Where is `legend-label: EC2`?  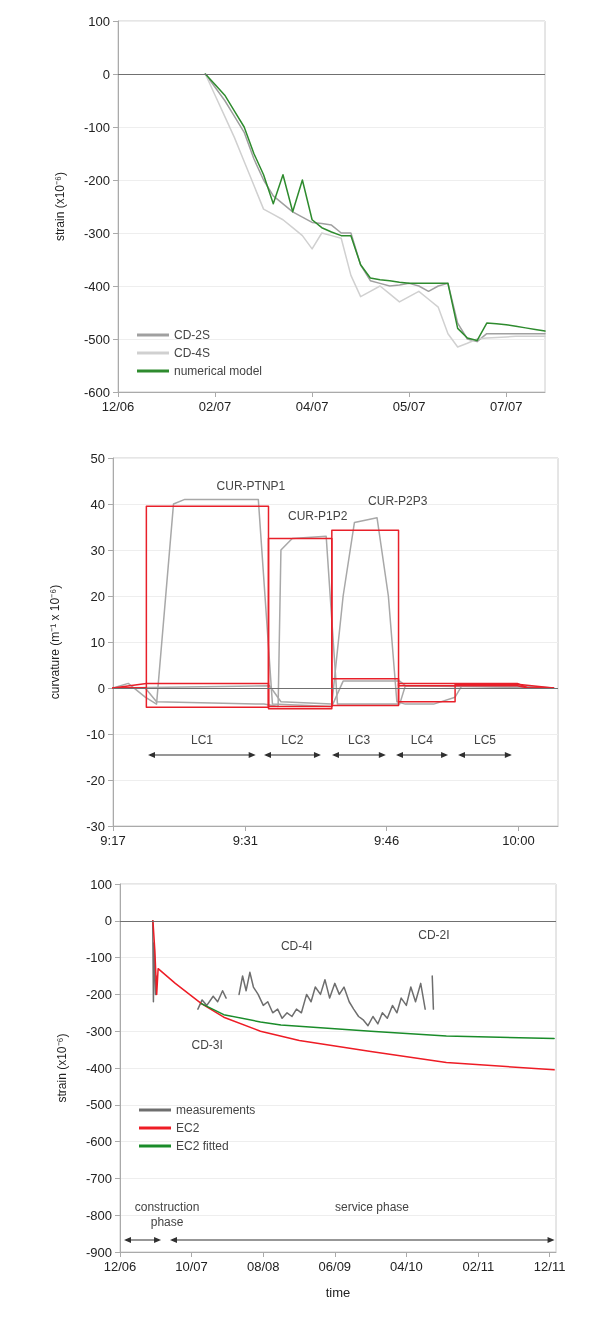 legend-label: EC2 is located at coordinates (188, 1128).